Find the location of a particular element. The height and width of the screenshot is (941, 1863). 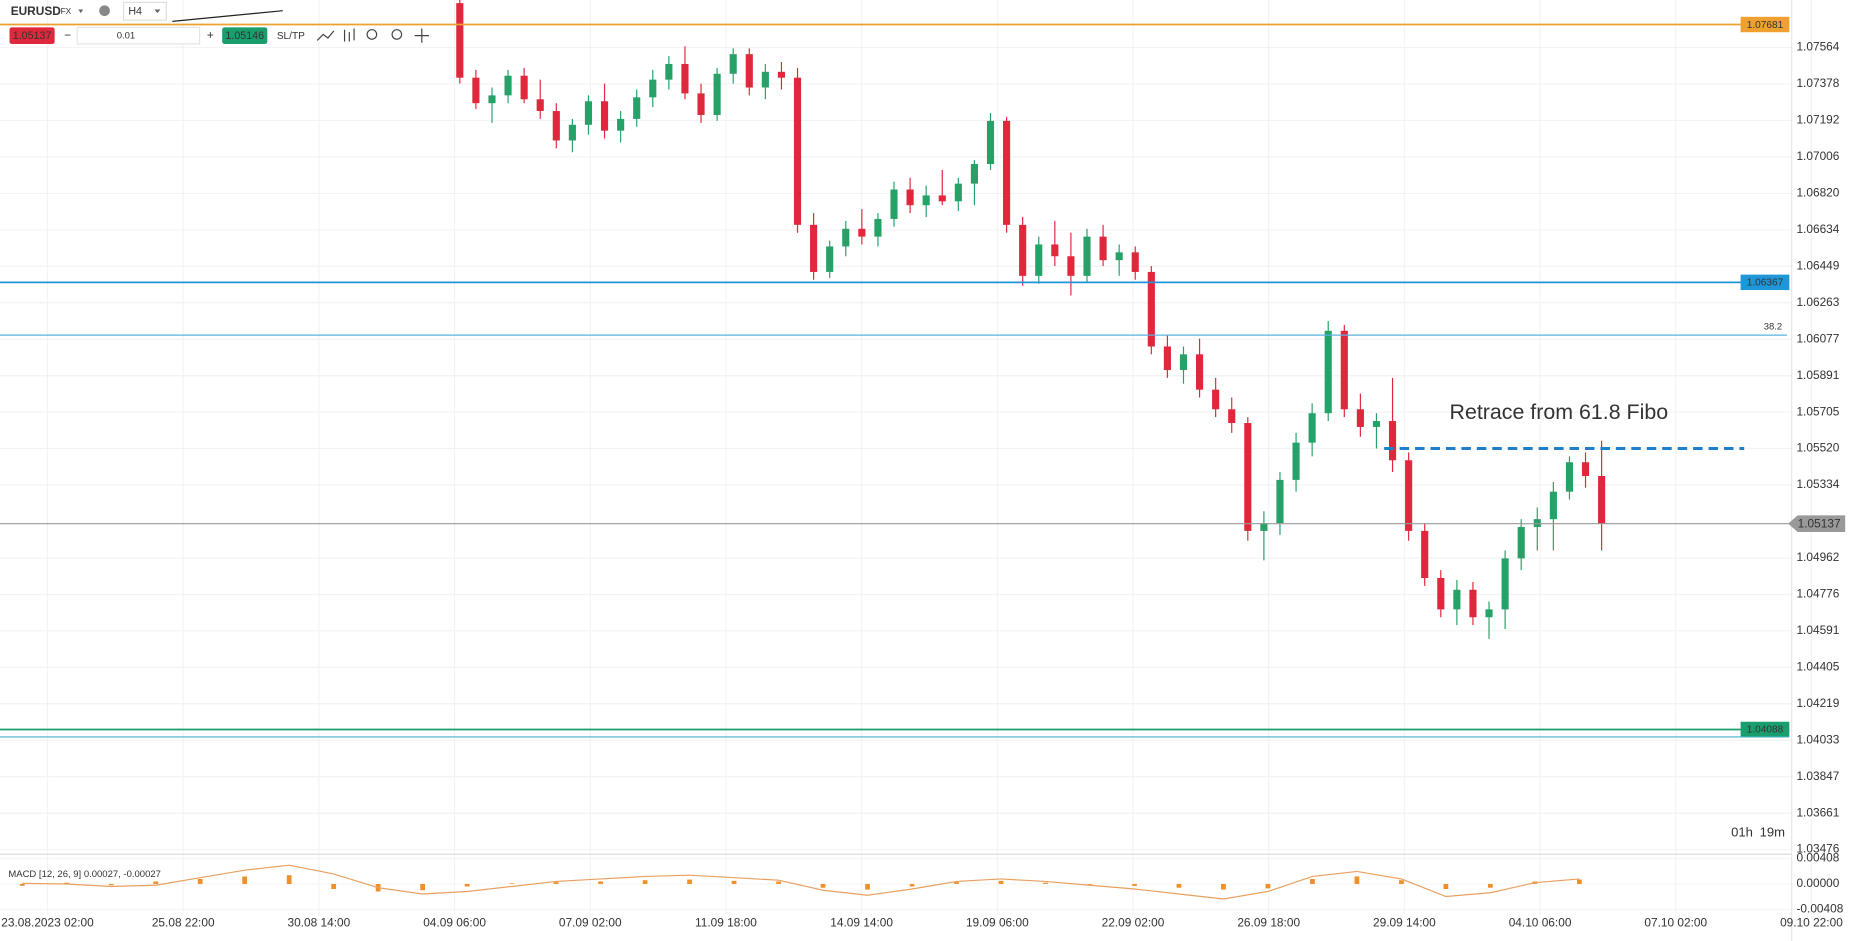

drawing-line is located at coordinates (227, 16).